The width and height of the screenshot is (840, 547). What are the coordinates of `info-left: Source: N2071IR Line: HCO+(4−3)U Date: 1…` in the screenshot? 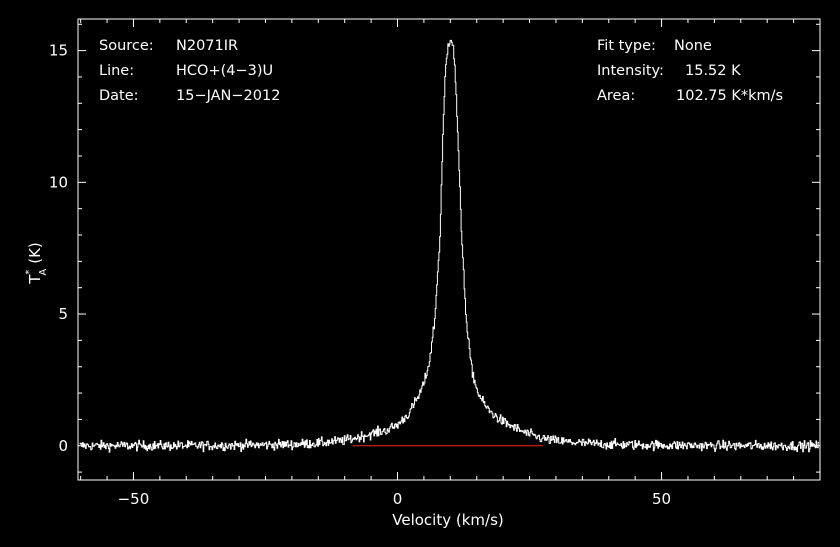 It's located at (189, 71).